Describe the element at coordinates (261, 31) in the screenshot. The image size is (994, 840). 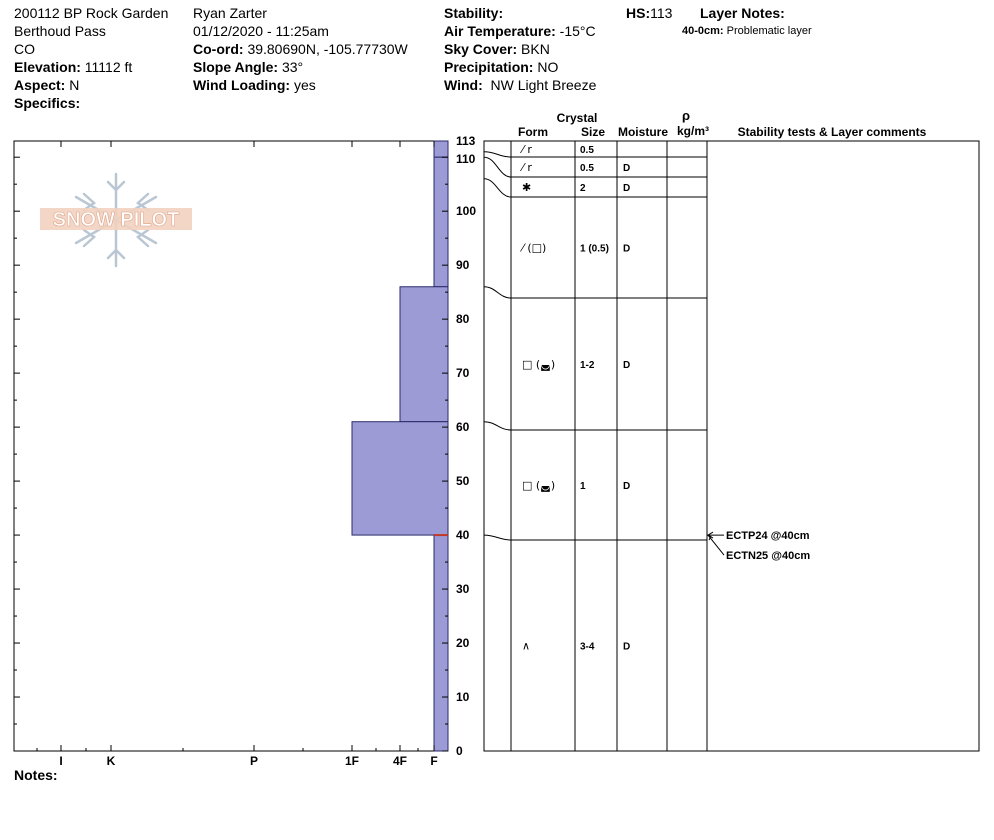
I see `datetime: 01/12/2020 - 11:25am` at that location.